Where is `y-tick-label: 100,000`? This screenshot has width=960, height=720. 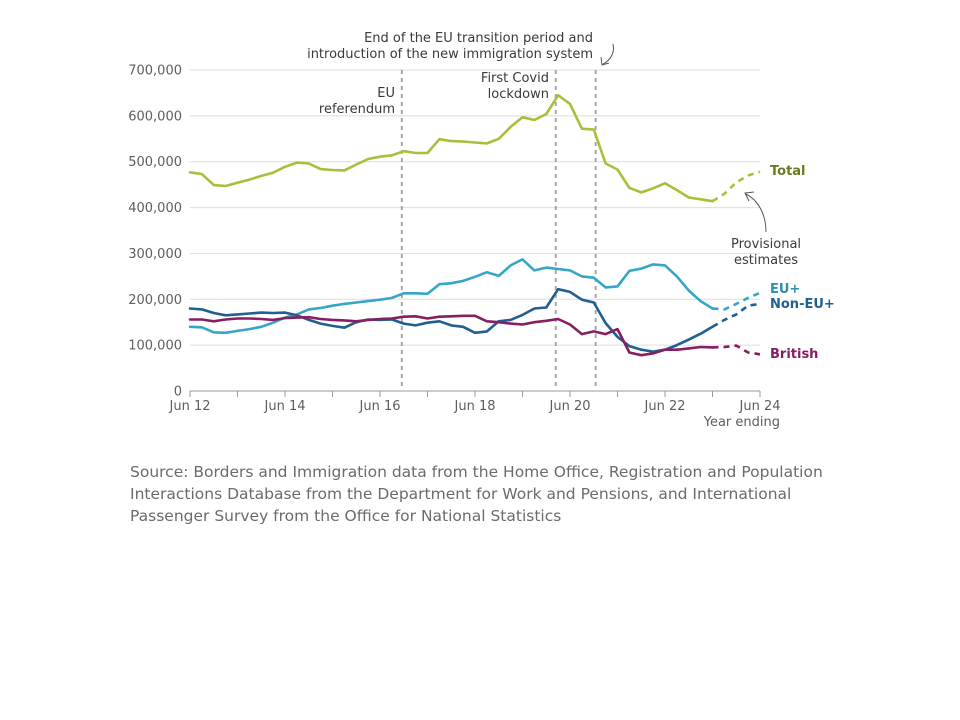
y-tick-label: 100,000 is located at coordinates (155, 346).